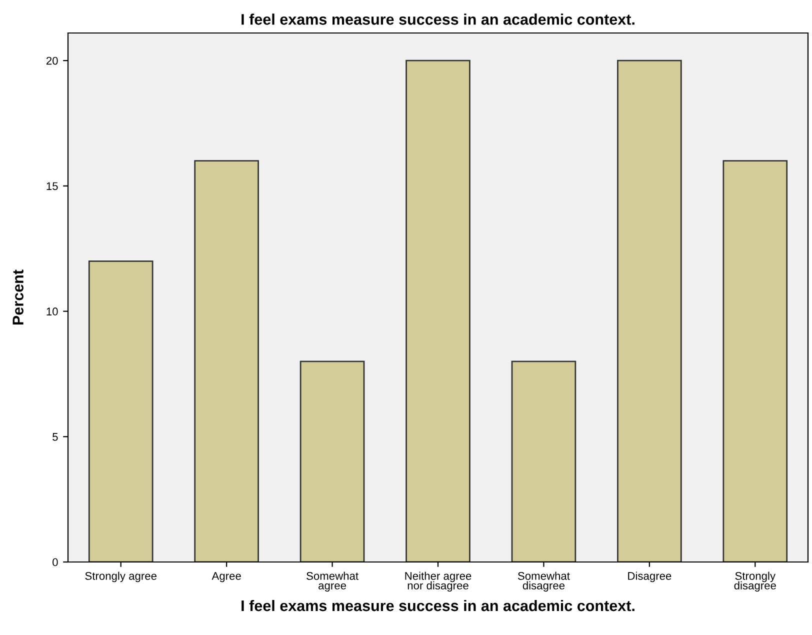 The image size is (812, 635). Describe the element at coordinates (544, 582) in the screenshot. I see `x-tick-label: Somewhat disagree` at that location.